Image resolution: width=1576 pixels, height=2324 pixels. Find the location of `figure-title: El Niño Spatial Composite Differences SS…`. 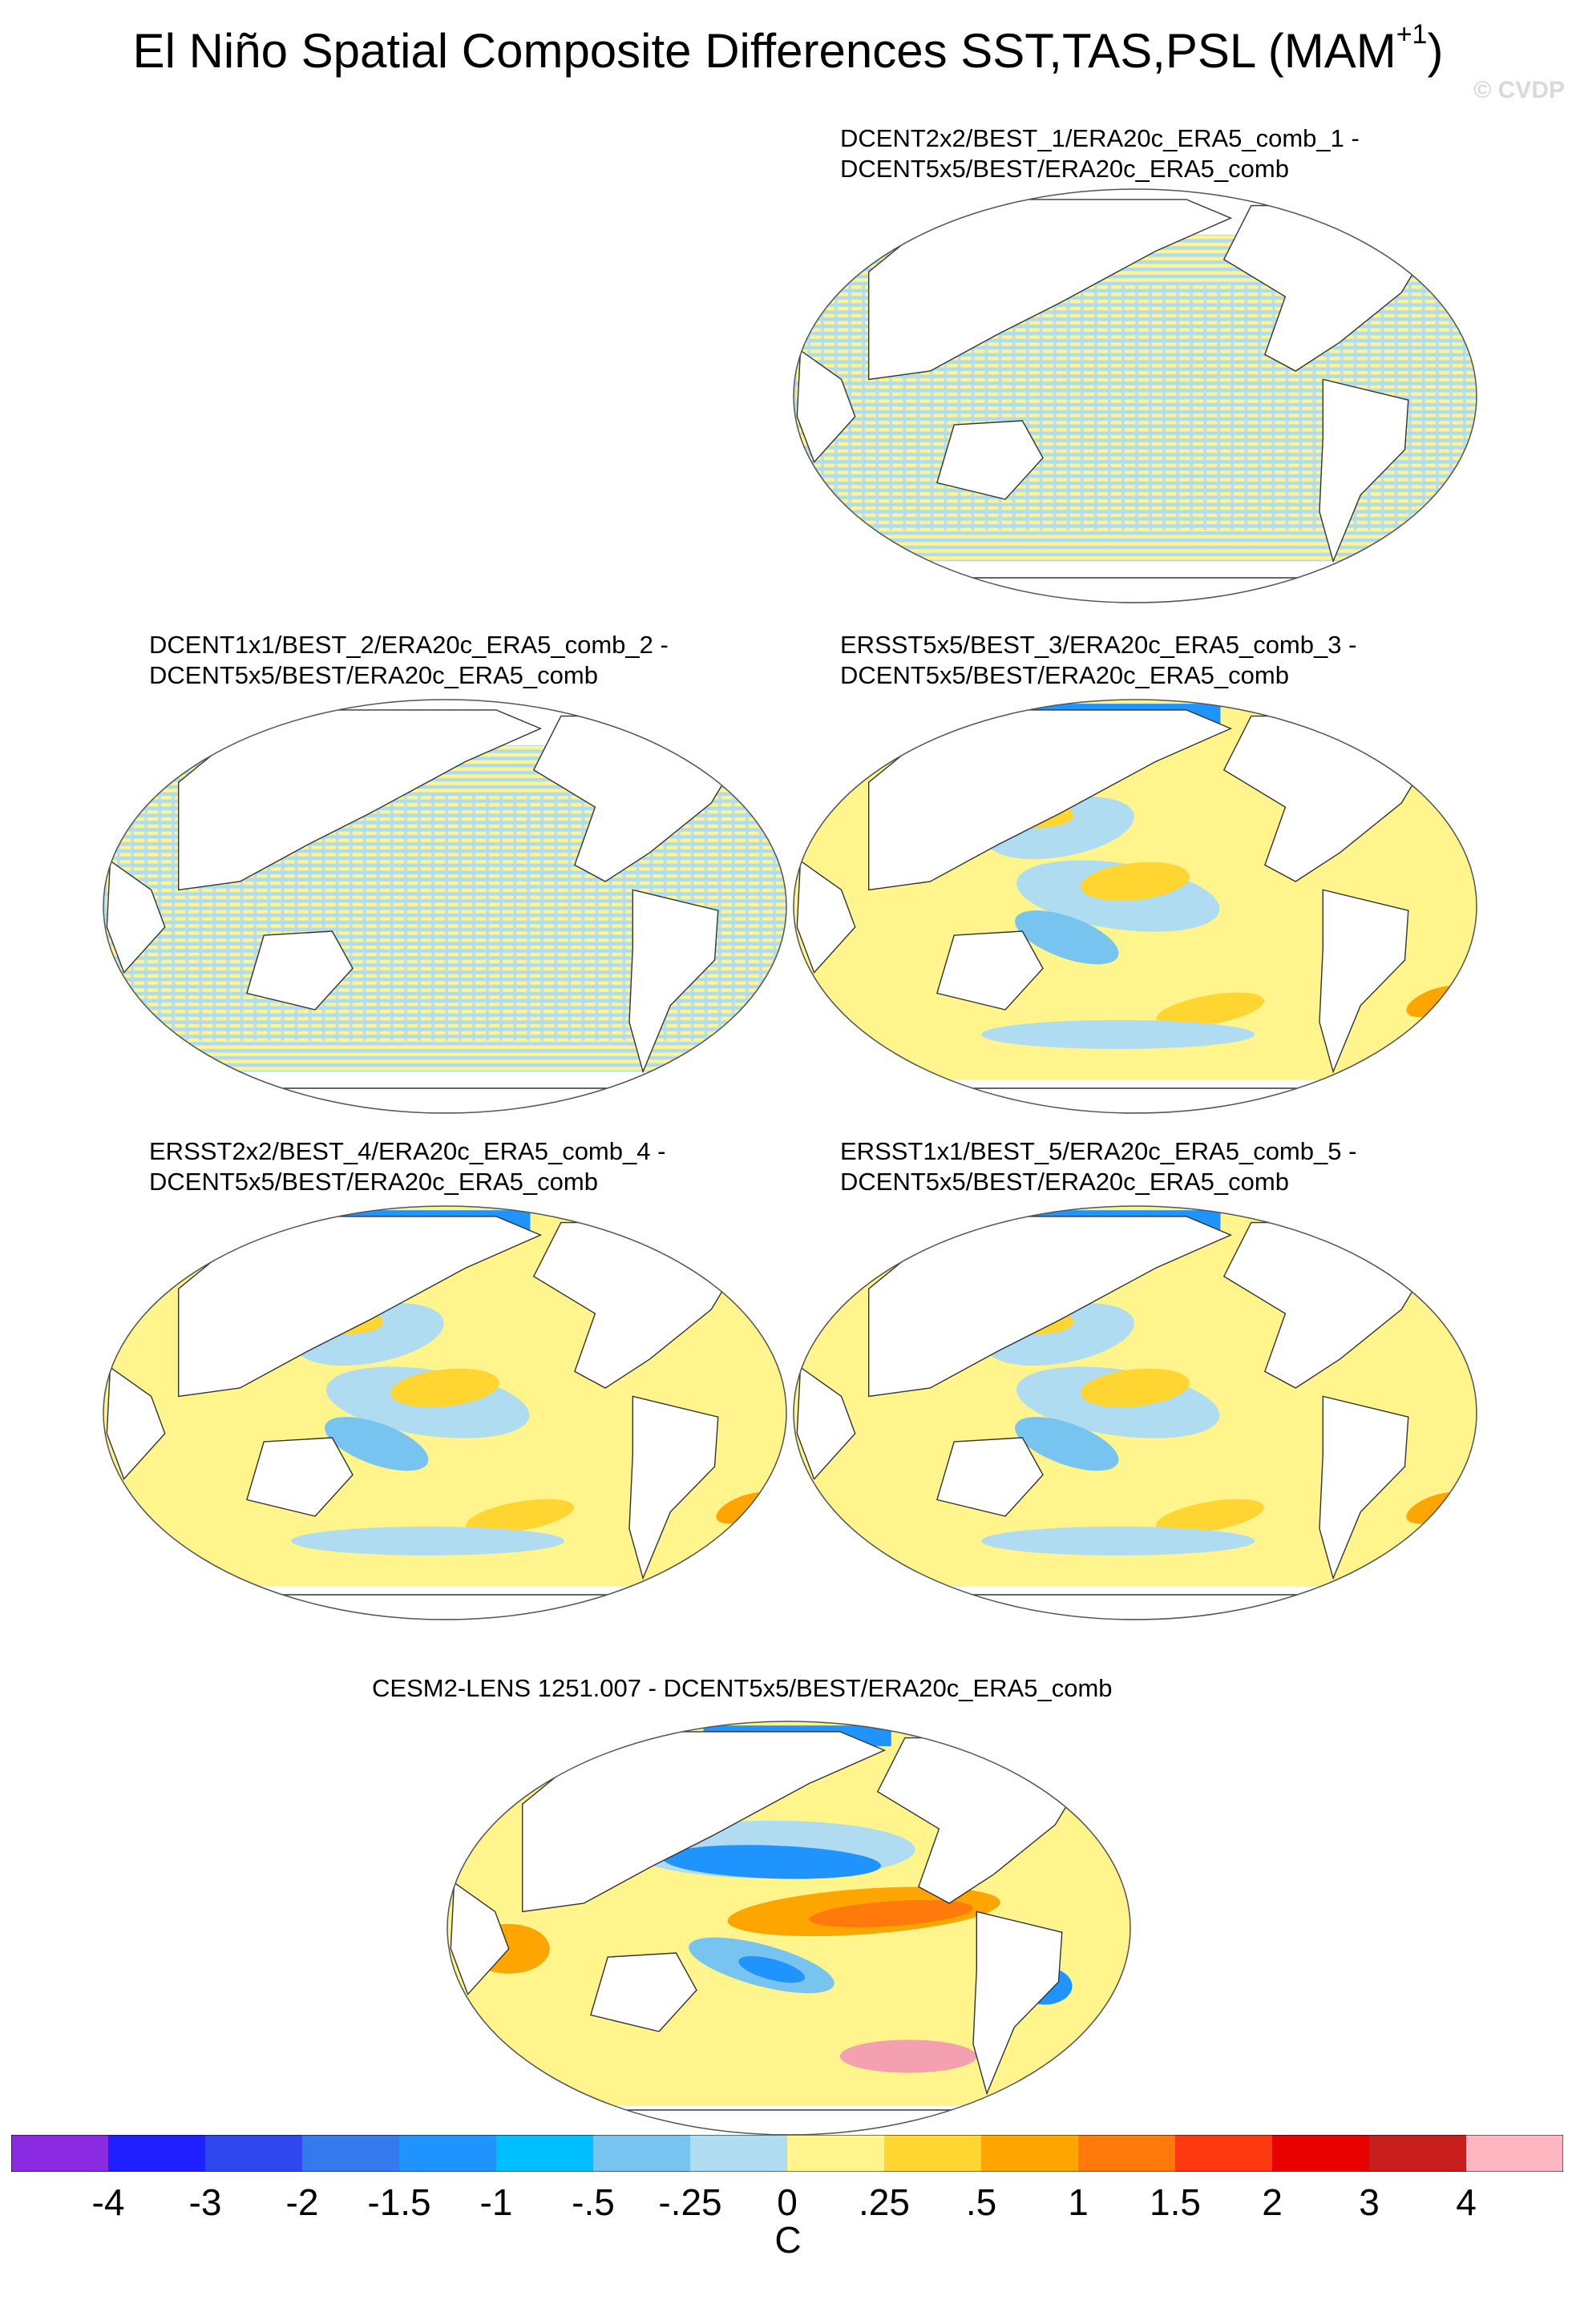

figure-title: El Niño Spatial Composite Differences SS… is located at coordinates (788, 50).